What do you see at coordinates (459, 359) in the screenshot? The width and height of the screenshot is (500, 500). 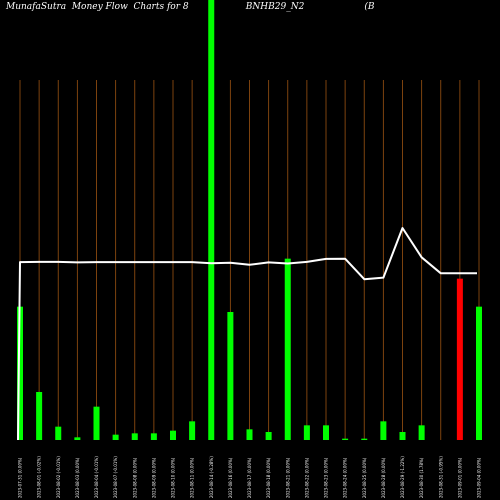 I see `money-flow-bar-highlight` at bounding box center [459, 359].